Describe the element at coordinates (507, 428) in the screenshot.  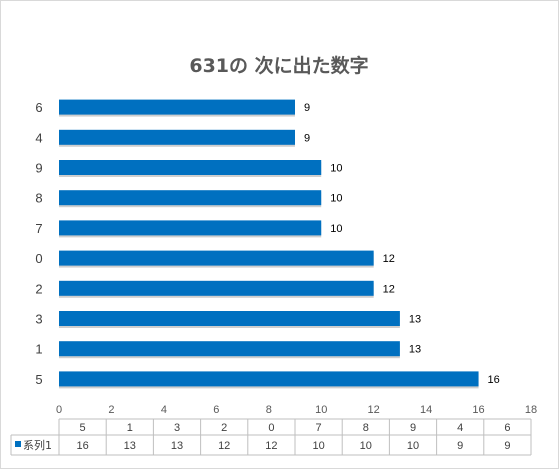
I see `table-header-6: 6` at that location.